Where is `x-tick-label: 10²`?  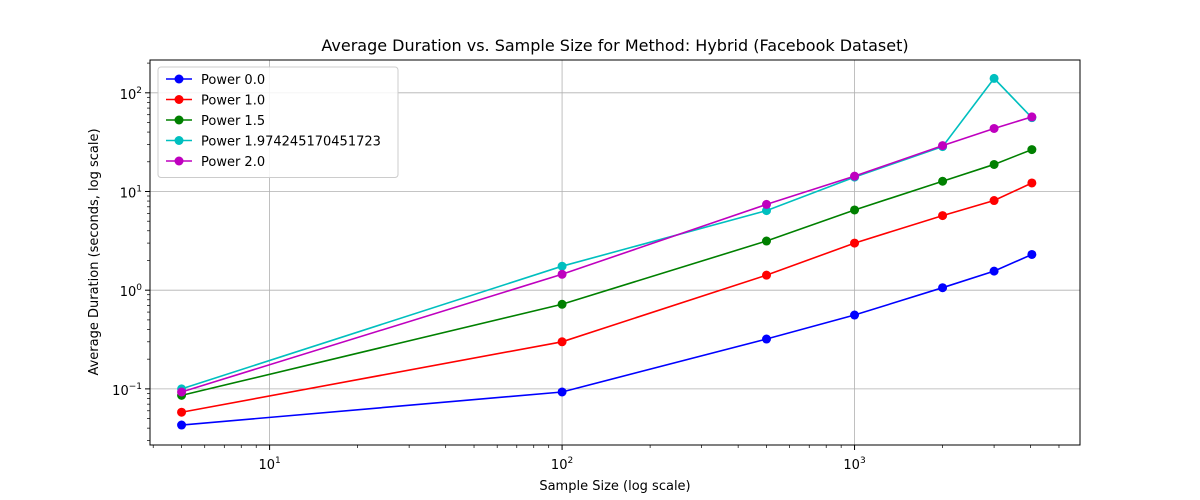 x-tick-label: 10² is located at coordinates (562, 464).